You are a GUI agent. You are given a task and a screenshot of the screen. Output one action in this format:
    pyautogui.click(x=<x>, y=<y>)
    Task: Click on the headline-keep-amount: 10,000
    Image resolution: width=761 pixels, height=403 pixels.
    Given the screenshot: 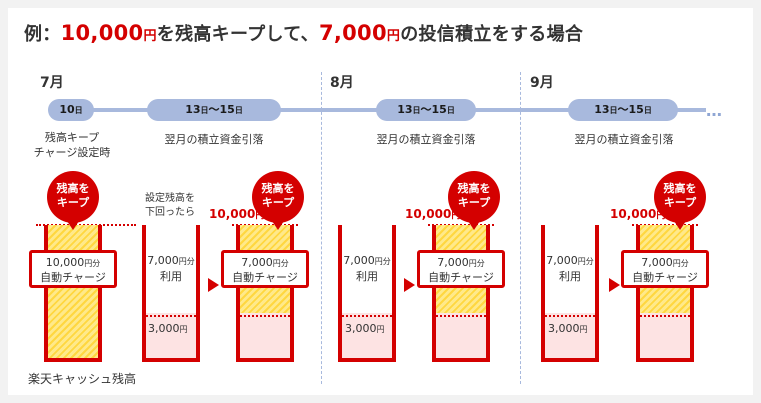 What is the action you would take?
    pyautogui.click(x=102, y=33)
    